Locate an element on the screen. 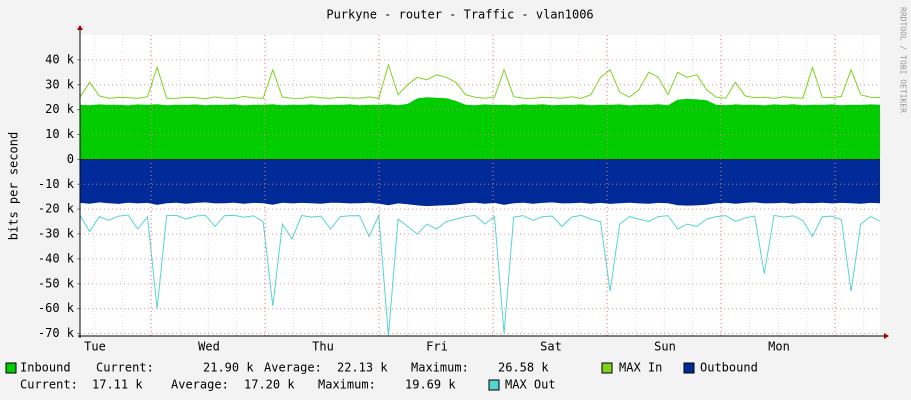  legend-stat: 21.90 k is located at coordinates (228, 368).